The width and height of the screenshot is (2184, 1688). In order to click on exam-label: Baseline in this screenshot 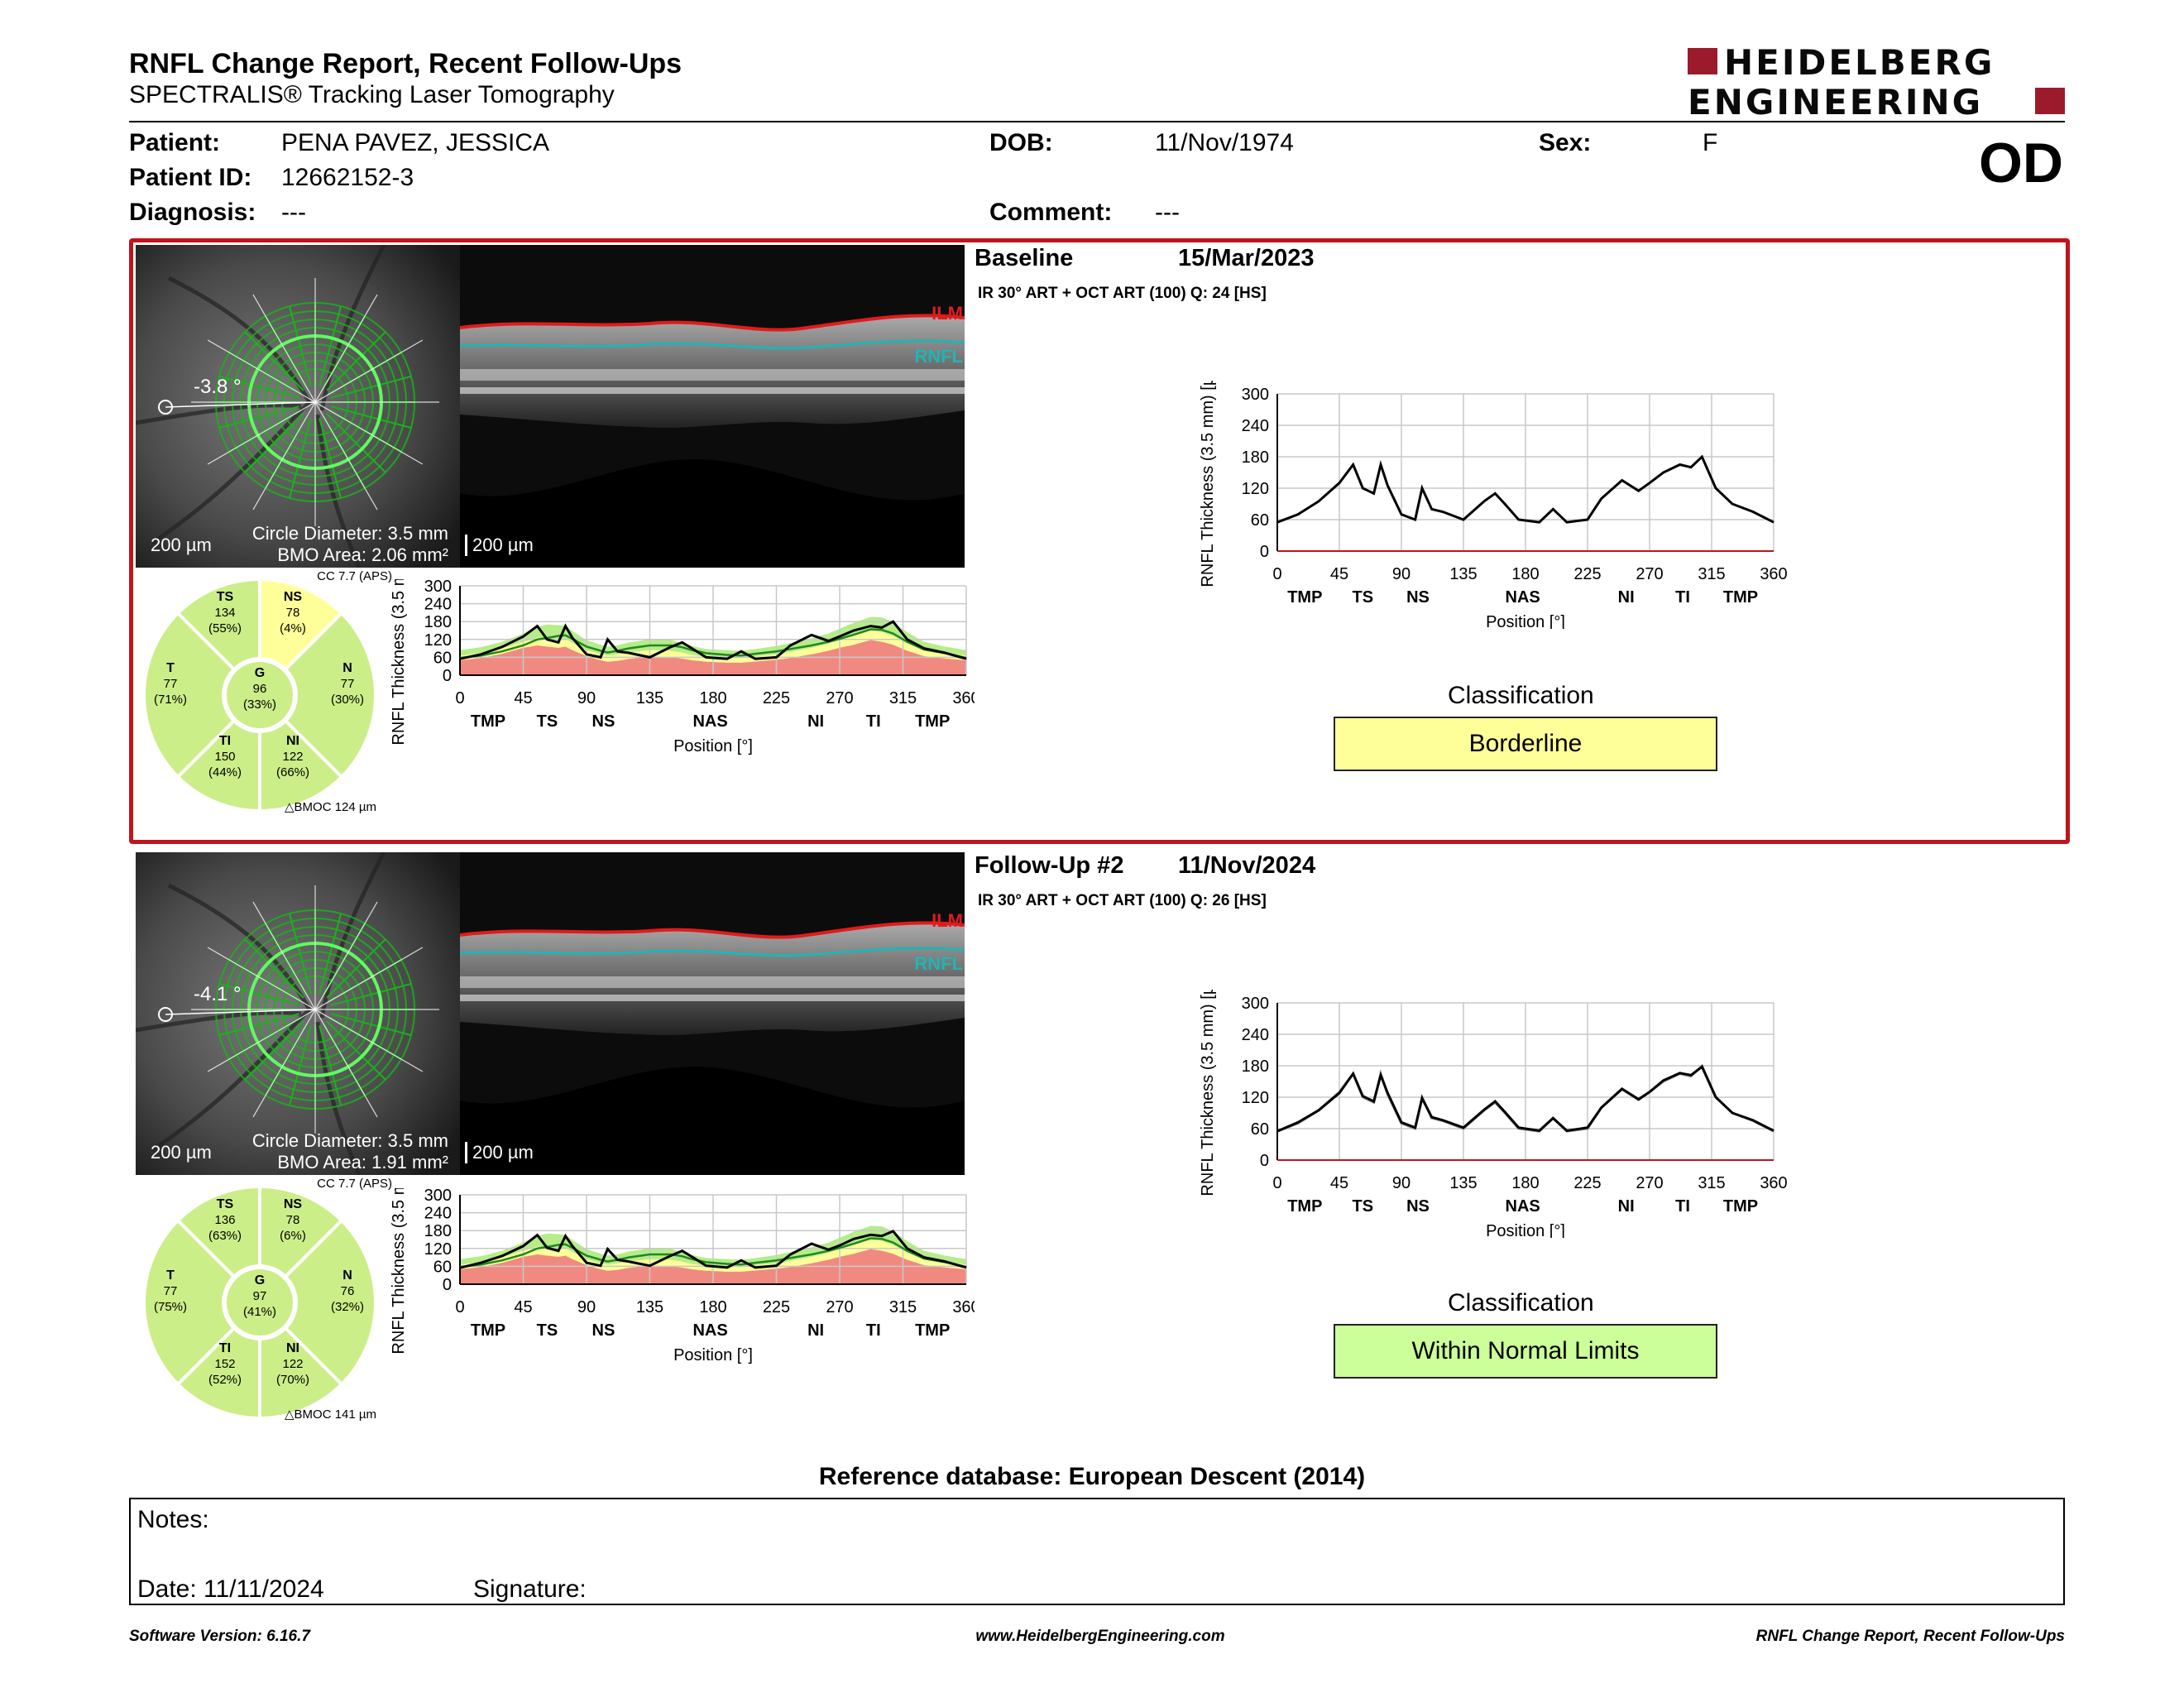, I will do `click(1024, 258)`.